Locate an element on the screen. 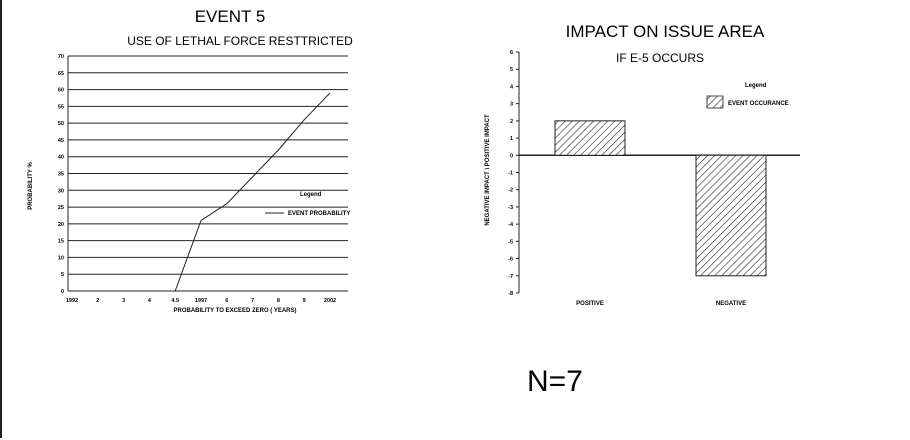  right-chart-subtitle: IF E-5 OCCURS is located at coordinates (660, 58).